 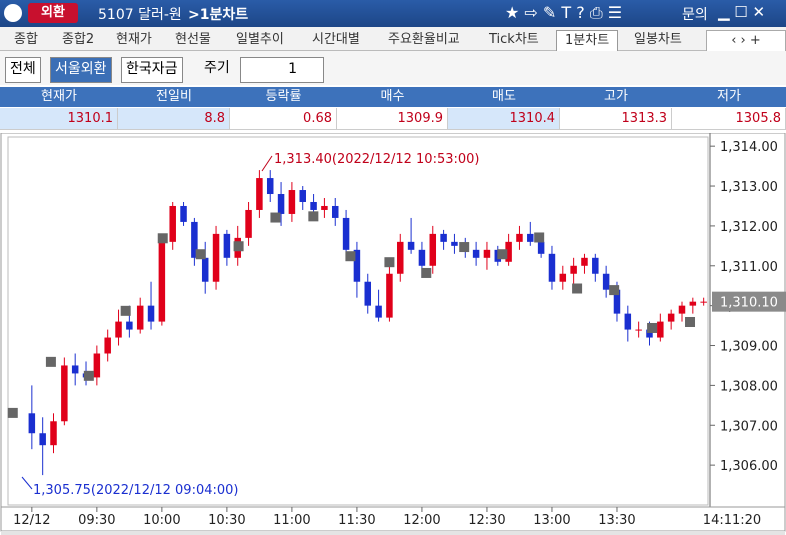 I want to click on current-time: 14:11:20, so click(x=732, y=520).